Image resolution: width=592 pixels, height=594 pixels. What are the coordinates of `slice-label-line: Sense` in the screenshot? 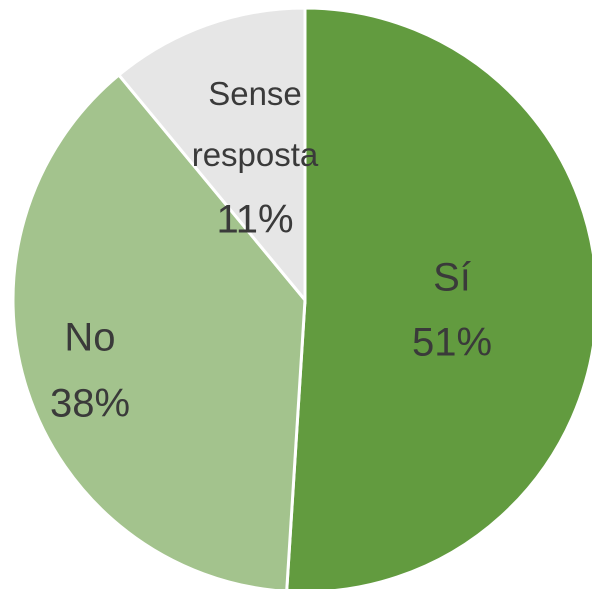 It's located at (255, 93).